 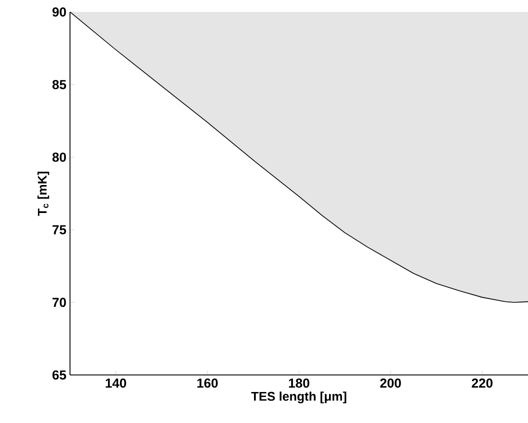 I want to click on y-tick-label: 90, so click(x=59, y=12).